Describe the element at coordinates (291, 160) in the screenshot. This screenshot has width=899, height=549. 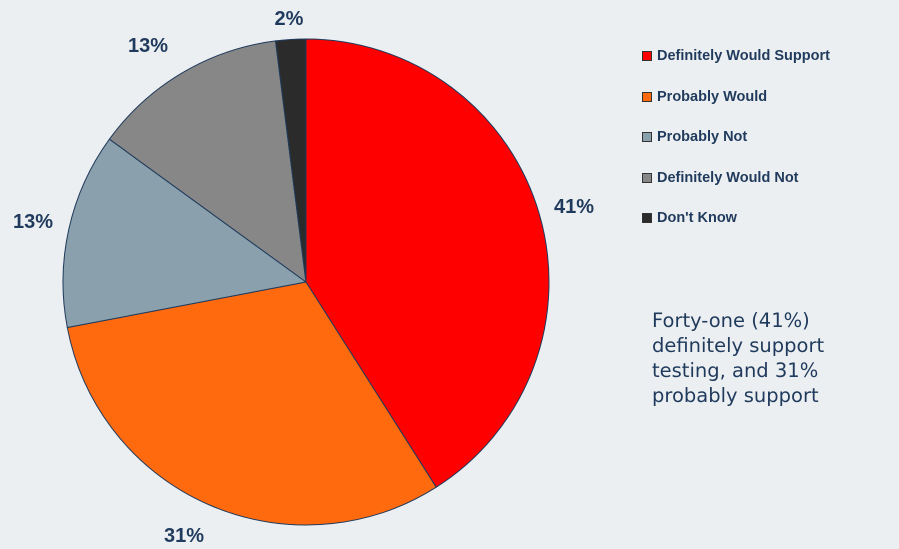
I see `slice-dont-know` at that location.